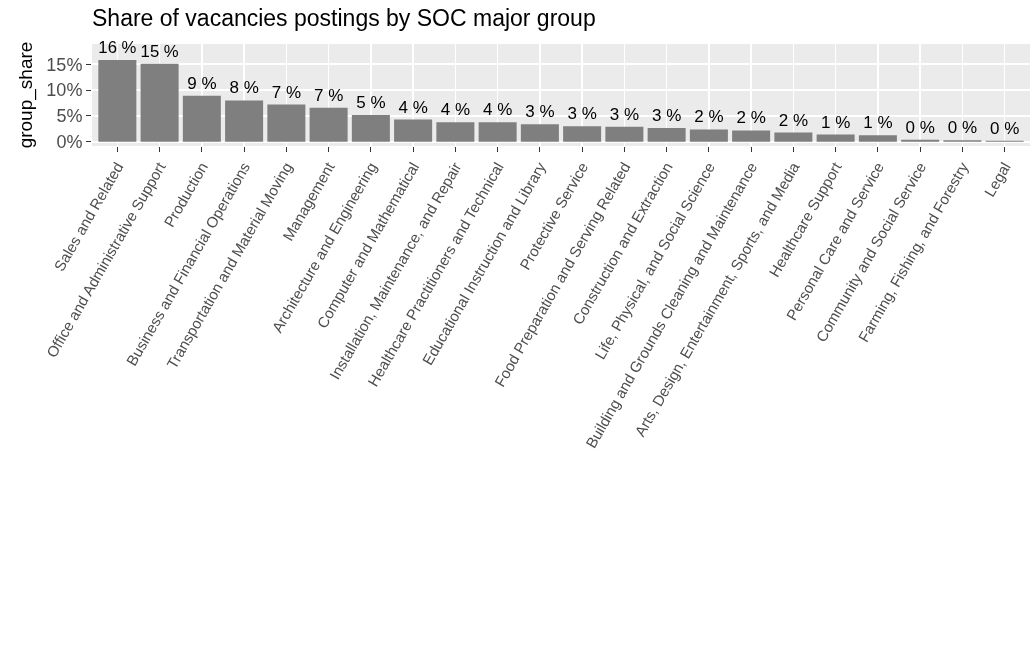  What do you see at coordinates (64, 64) in the screenshot?
I see `y-tick-label: 15%` at bounding box center [64, 64].